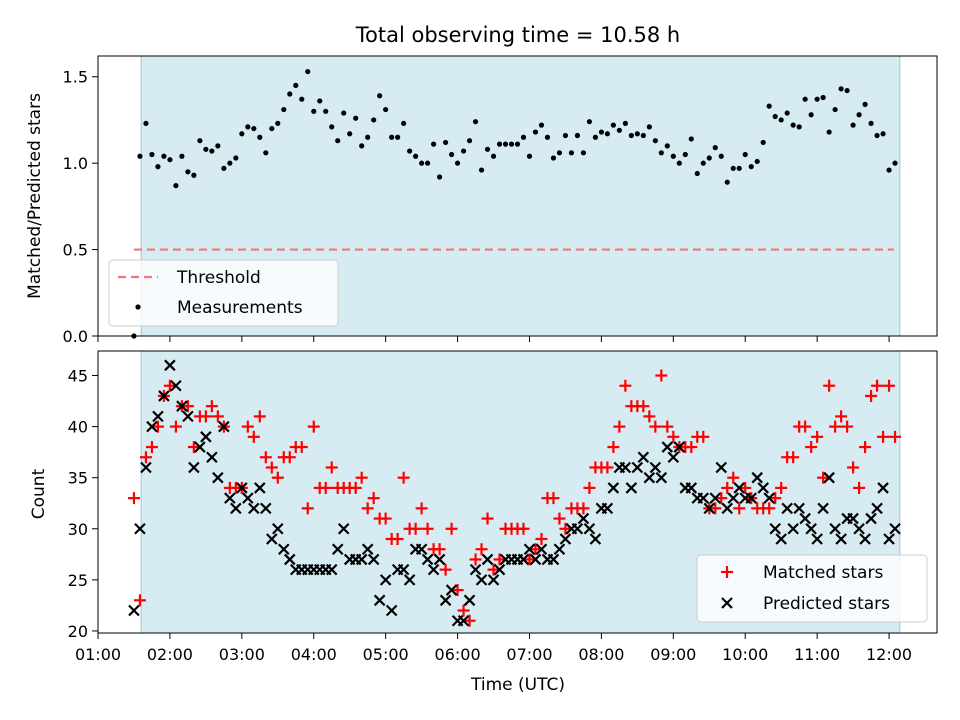 The height and width of the screenshot is (720, 960). Describe the element at coordinates (745, 654) in the screenshot. I see `bottom-x-tick-label: 10:00` at that location.